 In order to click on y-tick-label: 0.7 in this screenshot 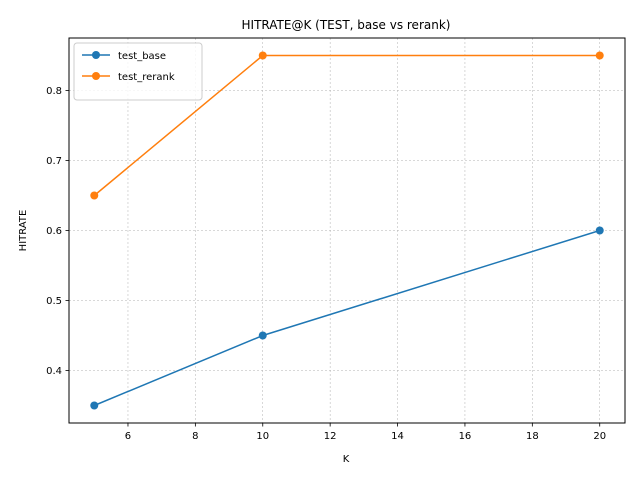, I will do `click(54, 161)`.